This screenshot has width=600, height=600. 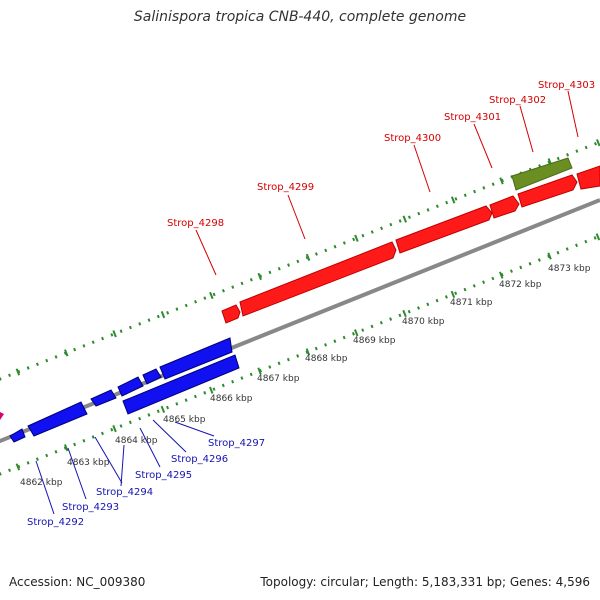 What do you see at coordinates (88, 463) in the screenshot?
I see `scale-label-4863: 4863 kbp` at bounding box center [88, 463].